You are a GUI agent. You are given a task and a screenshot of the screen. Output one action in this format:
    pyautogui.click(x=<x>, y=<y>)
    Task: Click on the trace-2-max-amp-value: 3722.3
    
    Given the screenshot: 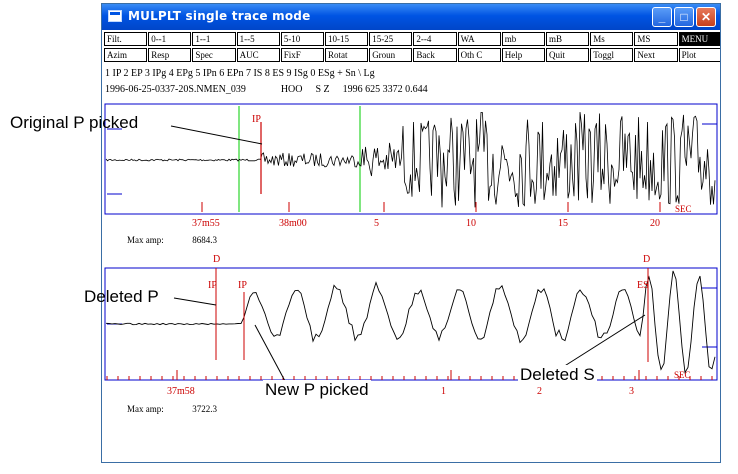 What is the action you would take?
    pyautogui.click(x=204, y=409)
    